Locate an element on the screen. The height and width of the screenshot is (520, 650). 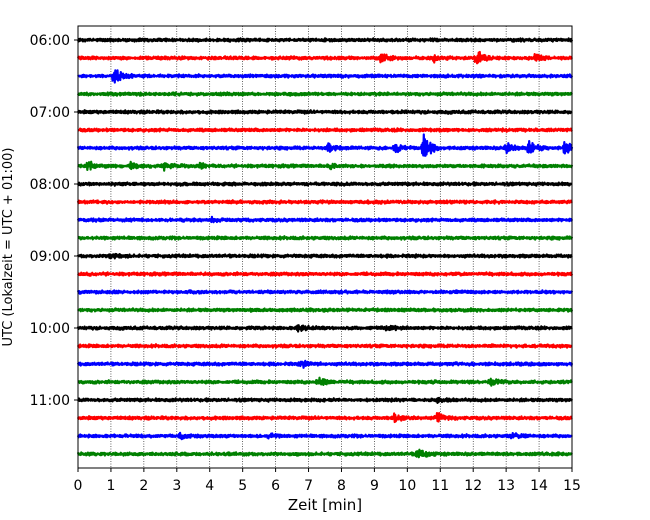
x-tick-label: 11 is located at coordinates (440, 486).